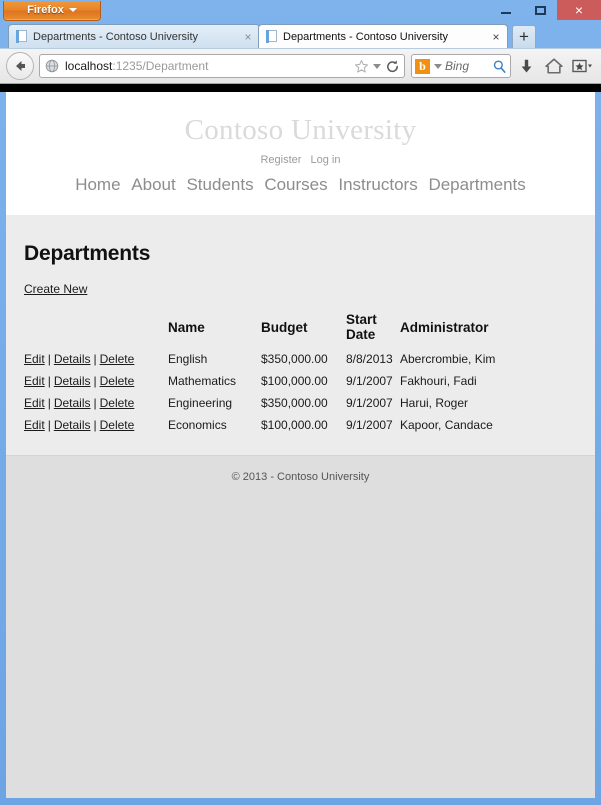  I want to click on cell-administrator: Fakhouri, Fadi, so click(438, 381).